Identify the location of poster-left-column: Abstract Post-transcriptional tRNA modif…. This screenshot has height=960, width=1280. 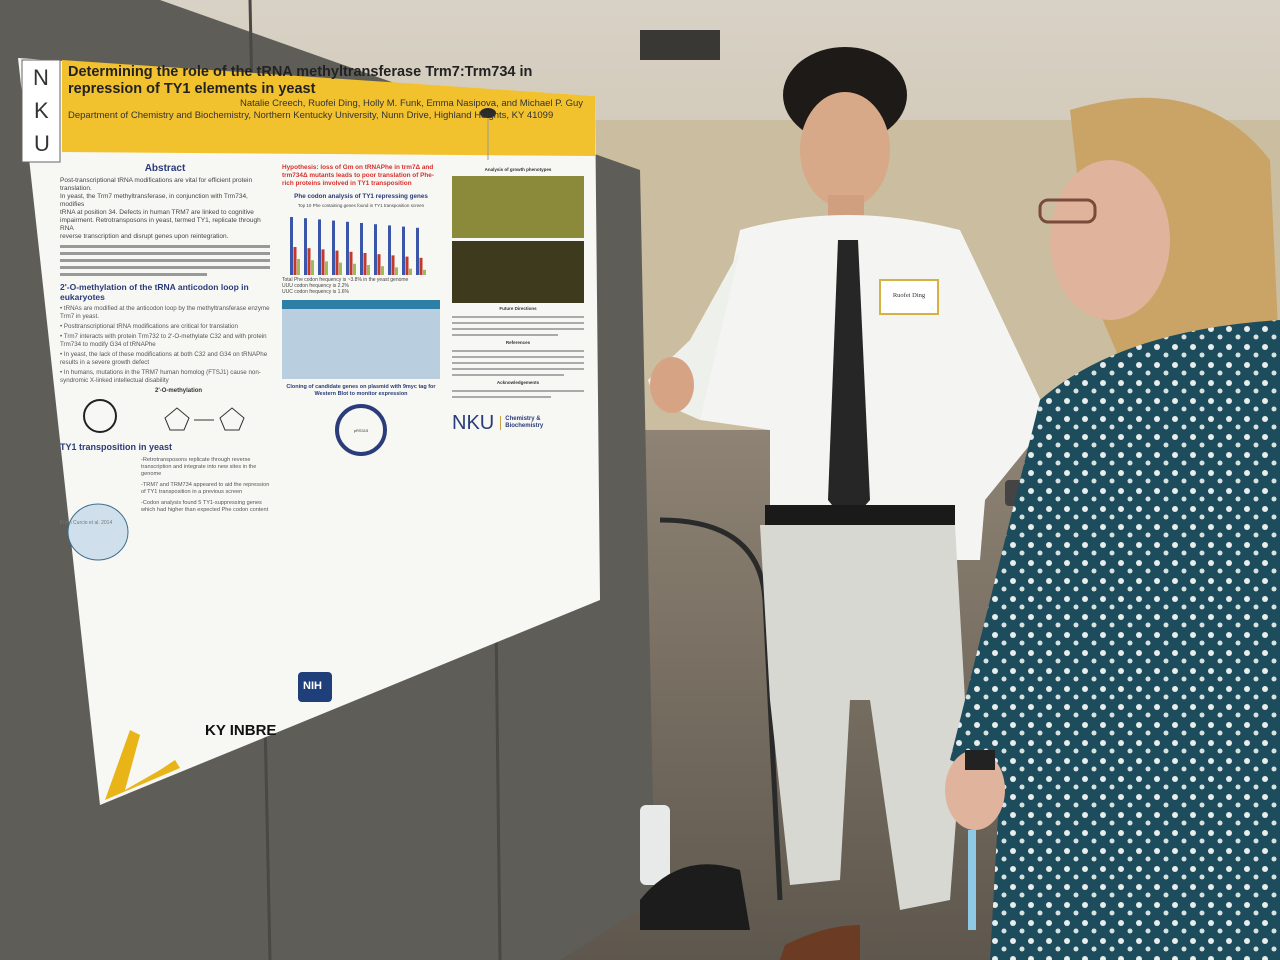
(165, 344).